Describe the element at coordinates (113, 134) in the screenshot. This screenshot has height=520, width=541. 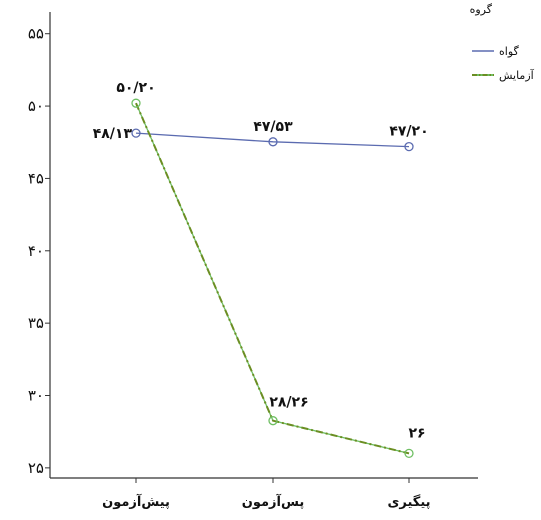
I see `data-label: ۴۸/۱۳` at that location.